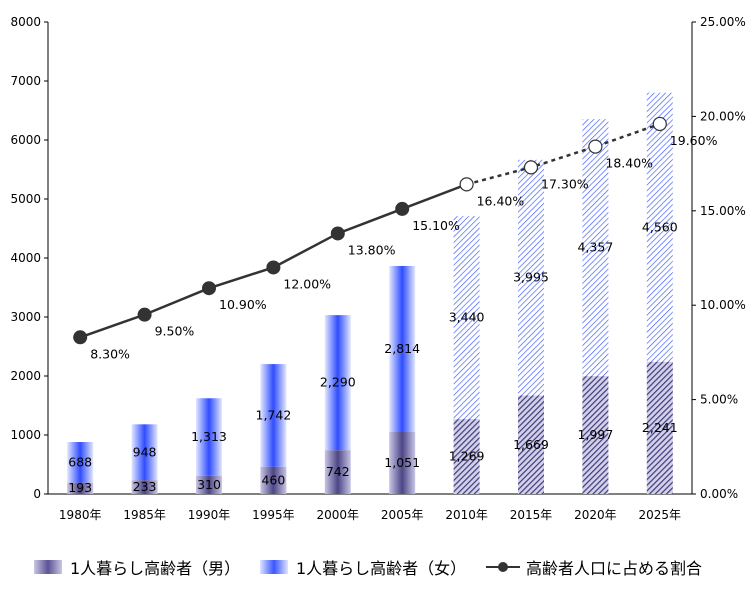  Describe the element at coordinates (209, 515) in the screenshot. I see `x-tick-label: 1990年` at that location.